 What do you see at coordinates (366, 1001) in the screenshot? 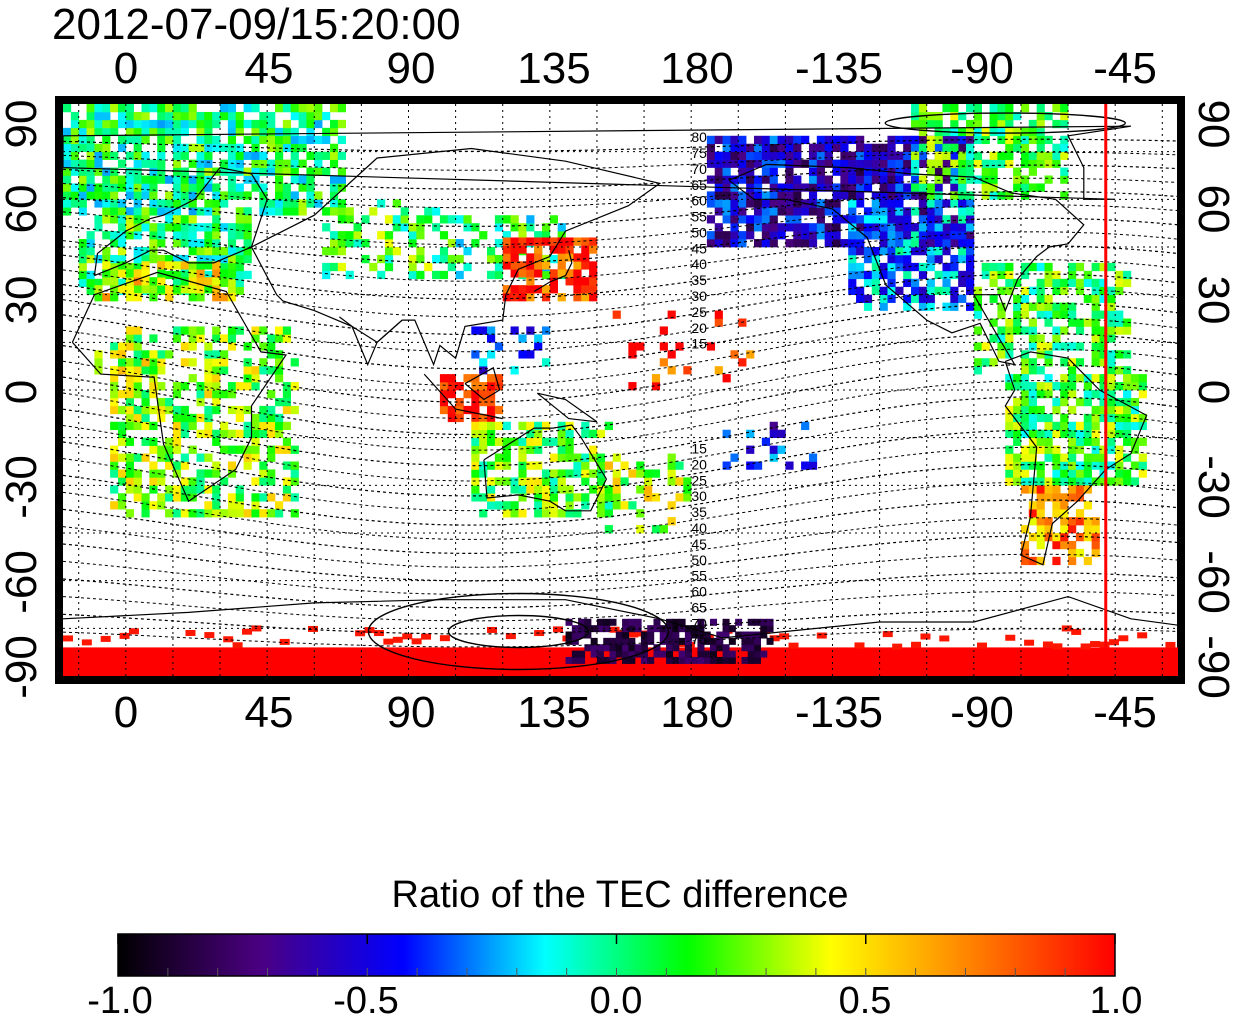
I see `colorbar-tick-m05: -0.5` at bounding box center [366, 1001].